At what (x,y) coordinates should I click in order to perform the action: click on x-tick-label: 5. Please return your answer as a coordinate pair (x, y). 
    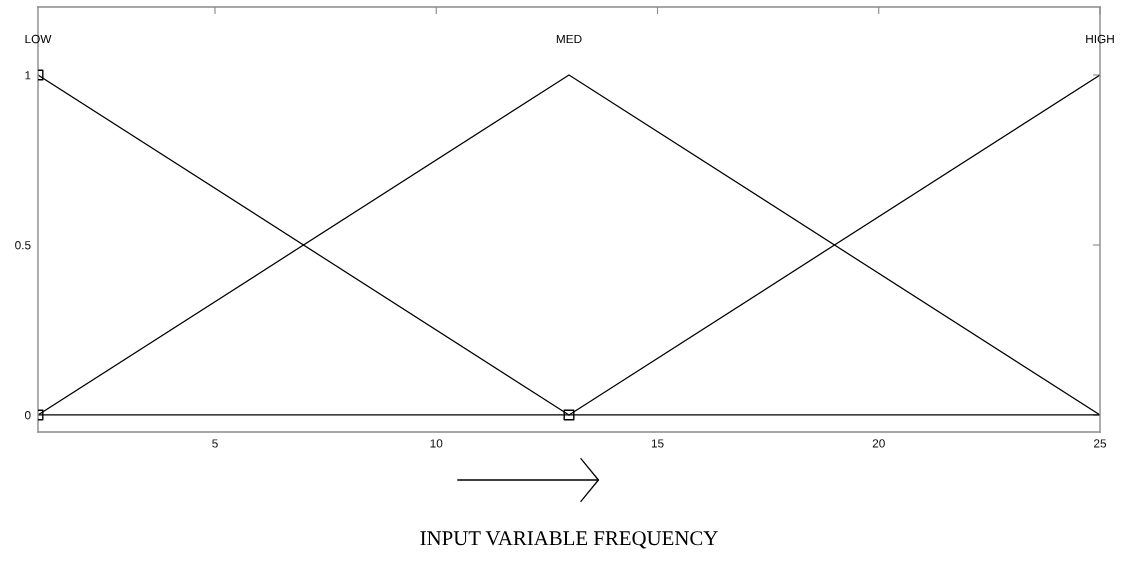
    Looking at the image, I should click on (215, 443).